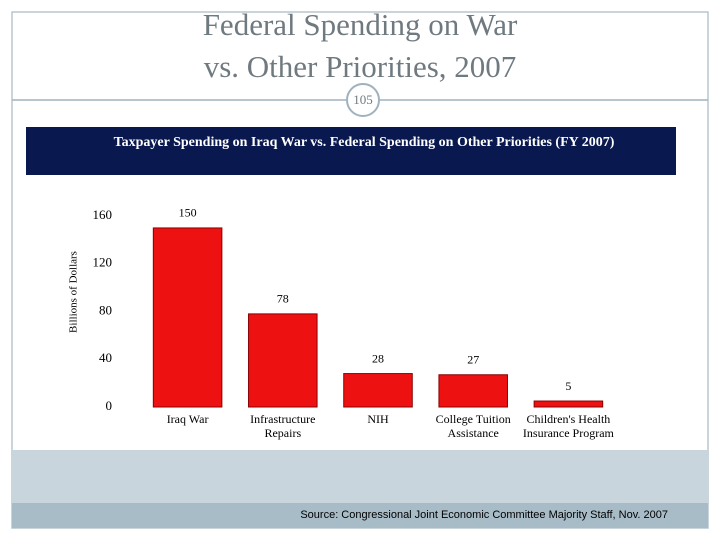  I want to click on y-tick-label: 80, so click(105, 309).